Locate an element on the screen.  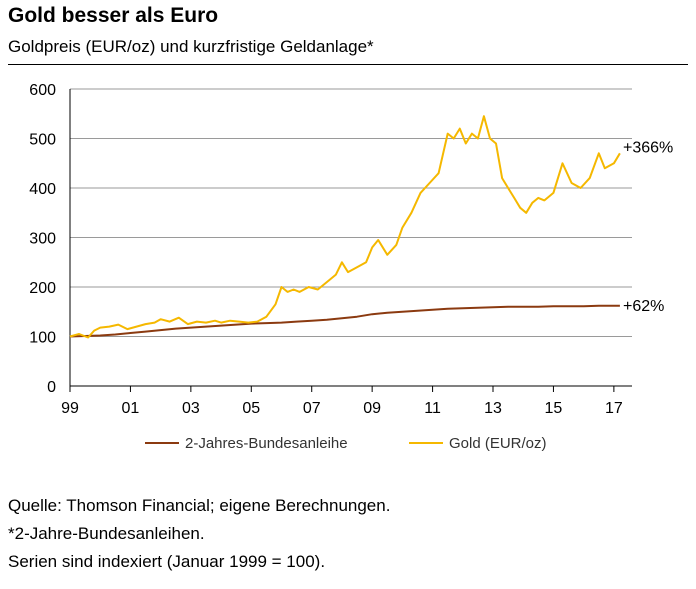
x-tick-label-13: 13 is located at coordinates (493, 408).